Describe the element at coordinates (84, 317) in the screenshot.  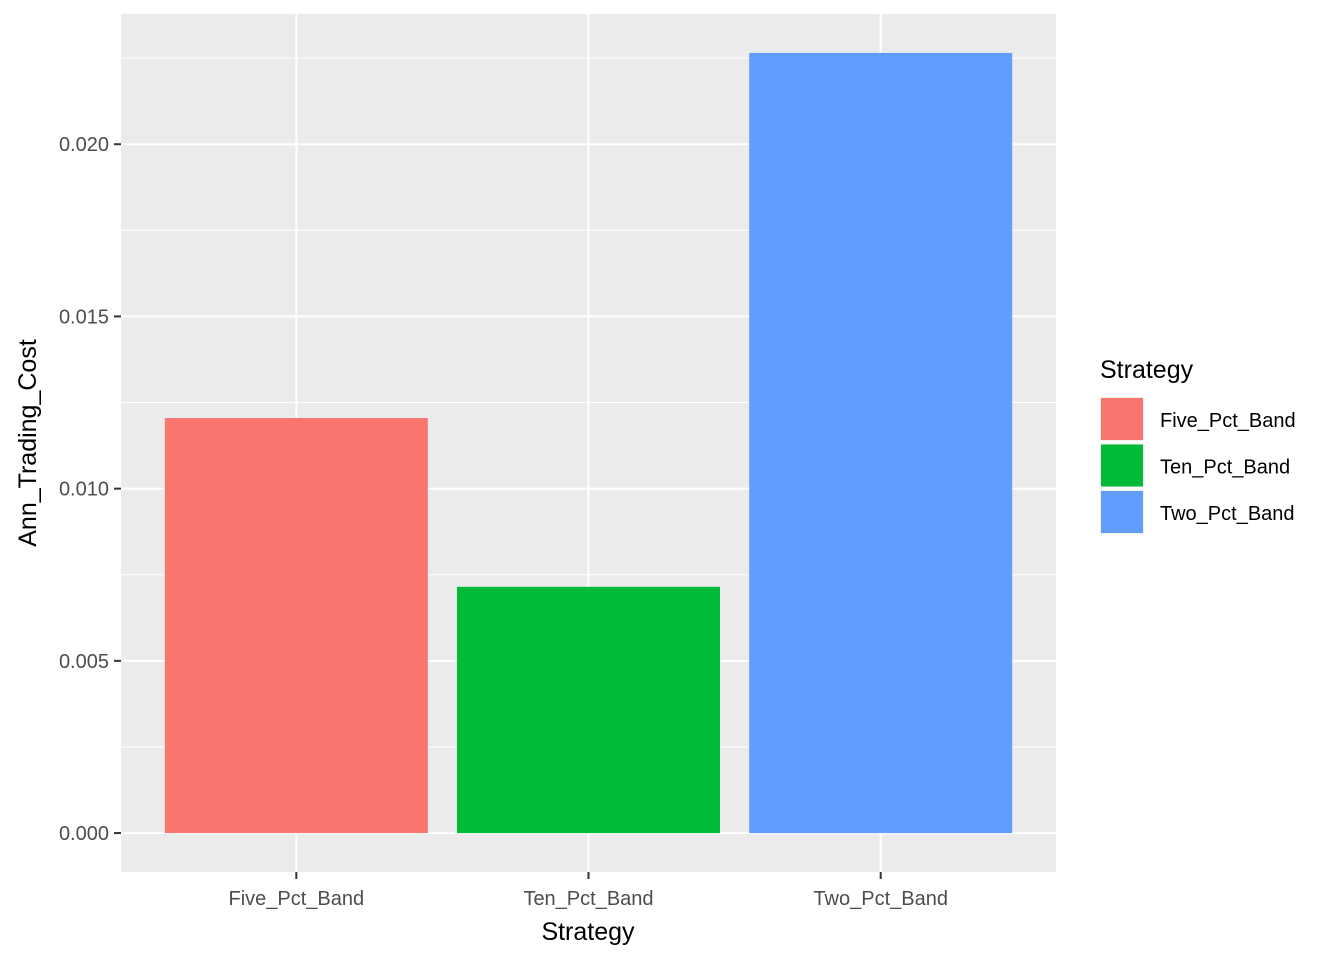
I see `y-tick-label: 0.015` at that location.